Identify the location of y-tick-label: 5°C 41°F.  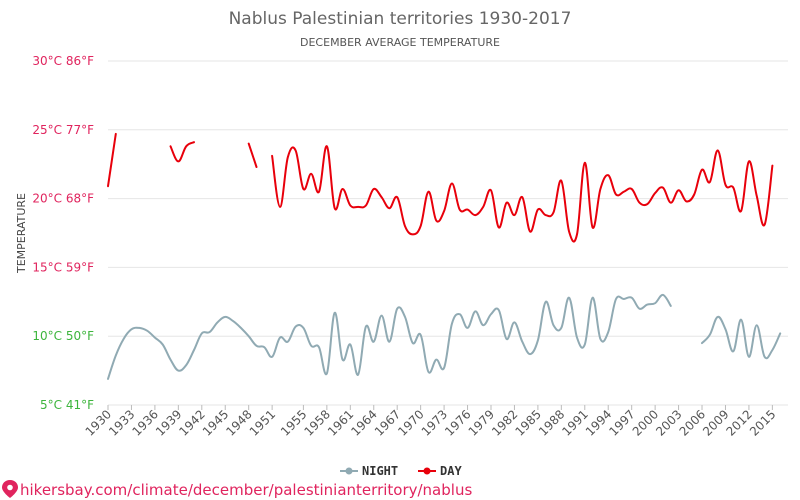
(67, 405).